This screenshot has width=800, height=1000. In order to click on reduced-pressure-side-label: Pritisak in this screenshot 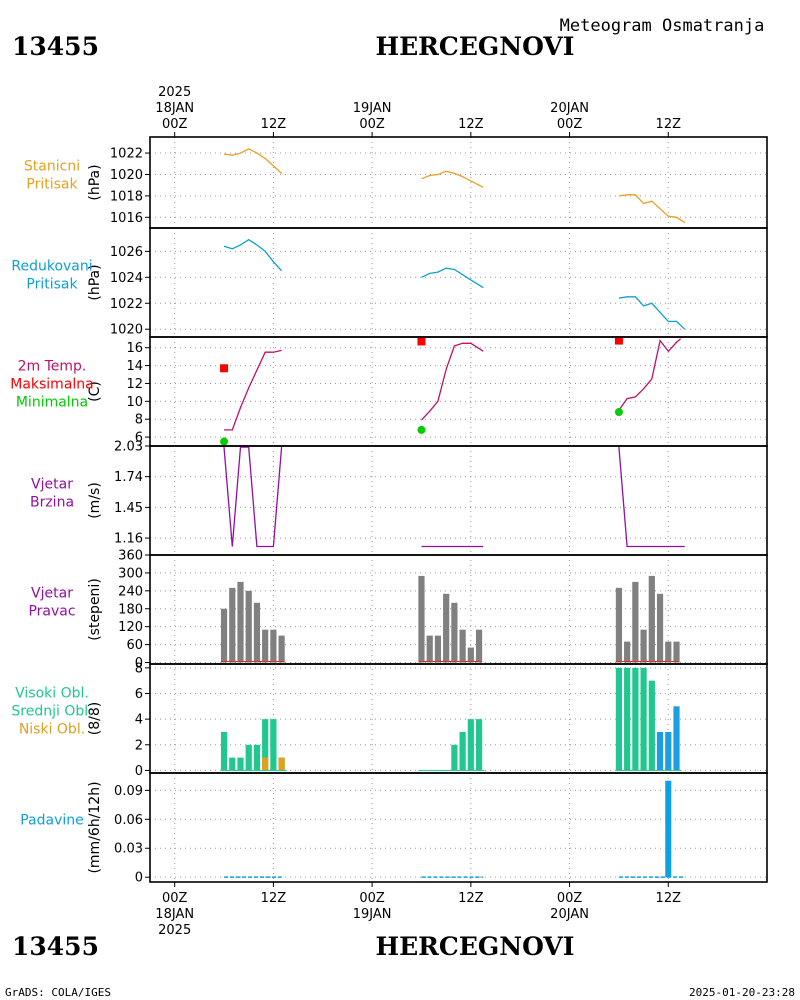, I will do `click(52, 285)`.